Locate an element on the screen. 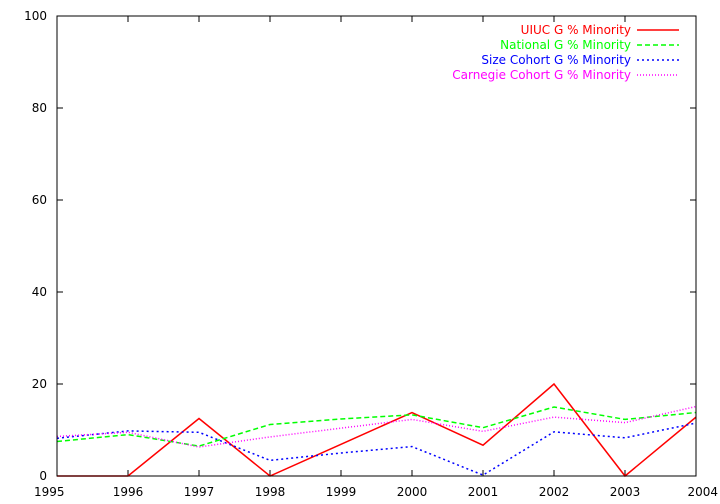 Image resolution: width=720 pixels, height=504 pixels. x-tick-label: 1999 is located at coordinates (341, 492).